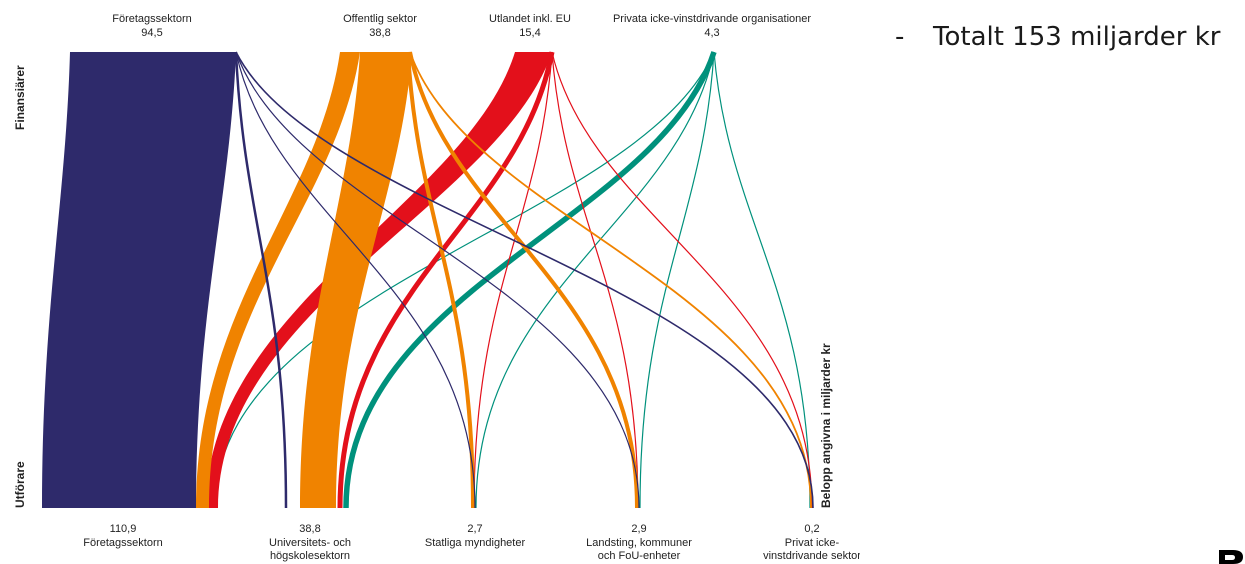  Describe the element at coordinates (380, 19) in the screenshot. I see `financier-label-offentlig: Offentlig sektor` at that location.